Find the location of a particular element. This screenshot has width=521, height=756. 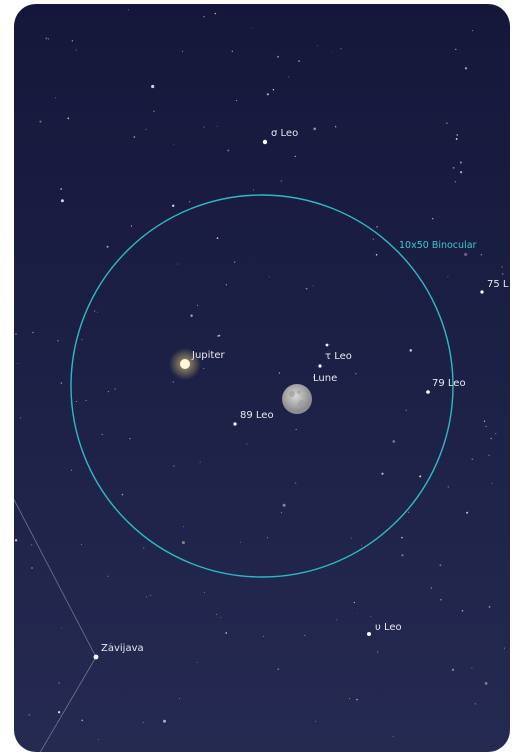

planet-label: Jupiter is located at coordinates (208, 355).